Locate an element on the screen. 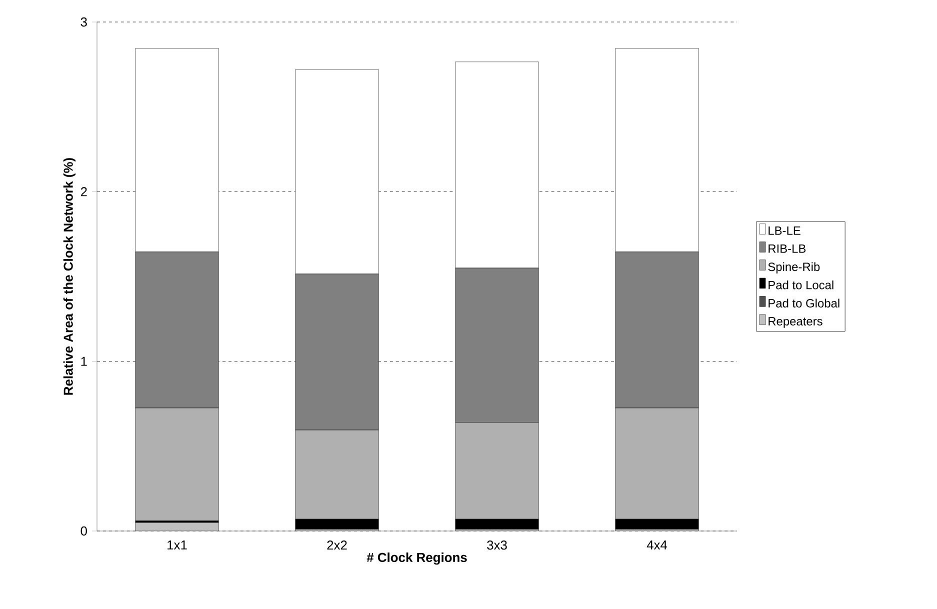 The height and width of the screenshot is (609, 937). y-tick-label: 3 is located at coordinates (83, 22).